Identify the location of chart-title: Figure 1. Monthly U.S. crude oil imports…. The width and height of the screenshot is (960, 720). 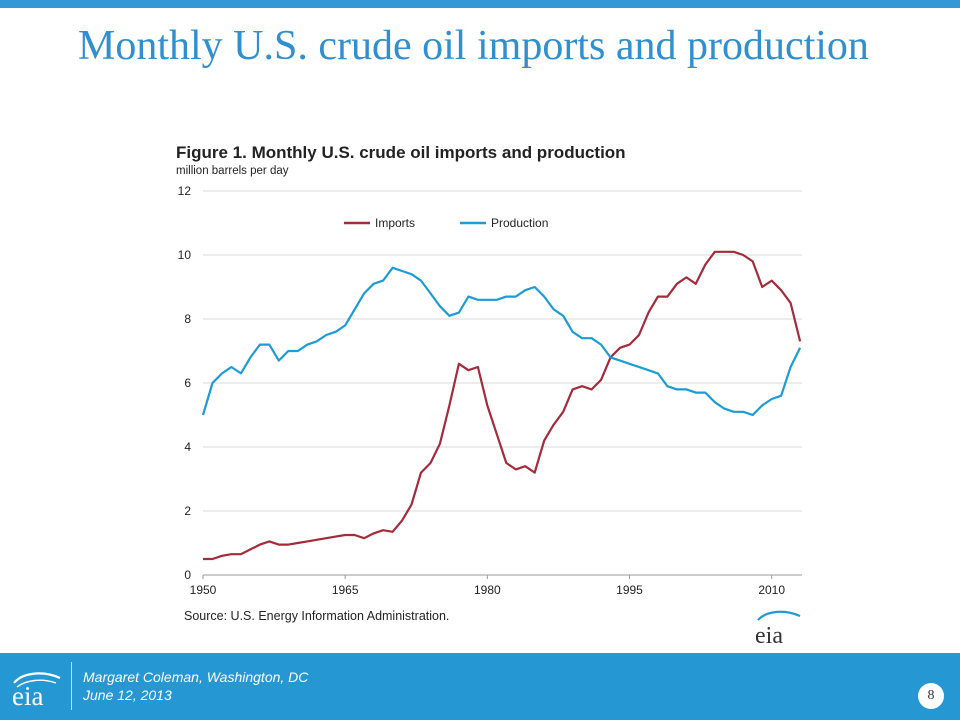
(401, 152).